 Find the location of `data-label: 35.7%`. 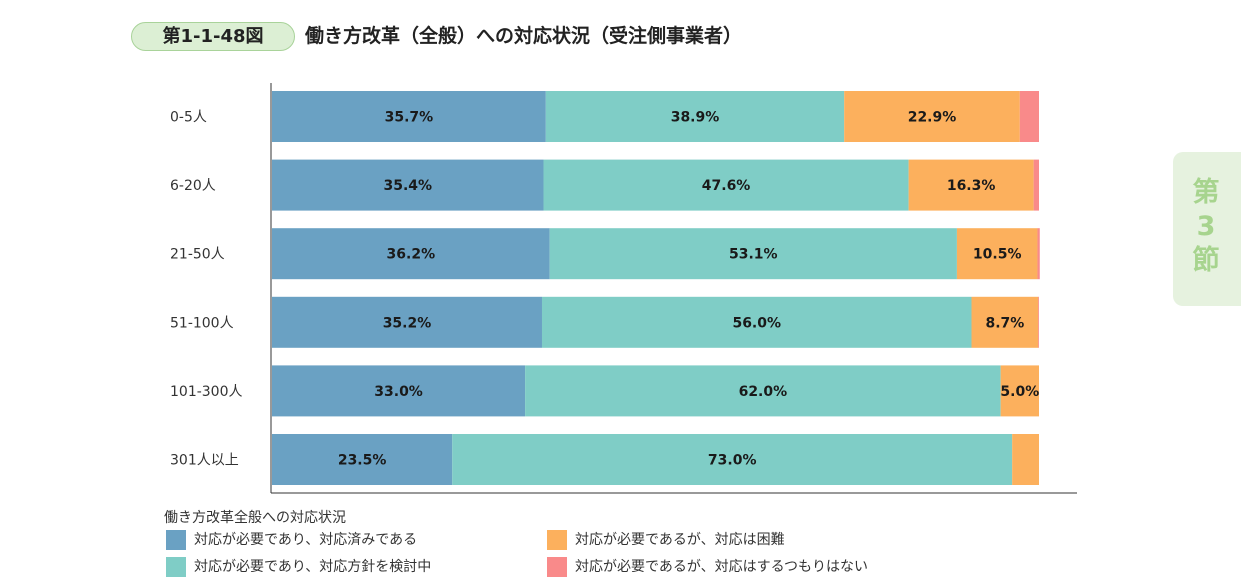

data-label: 35.7% is located at coordinates (409, 118).